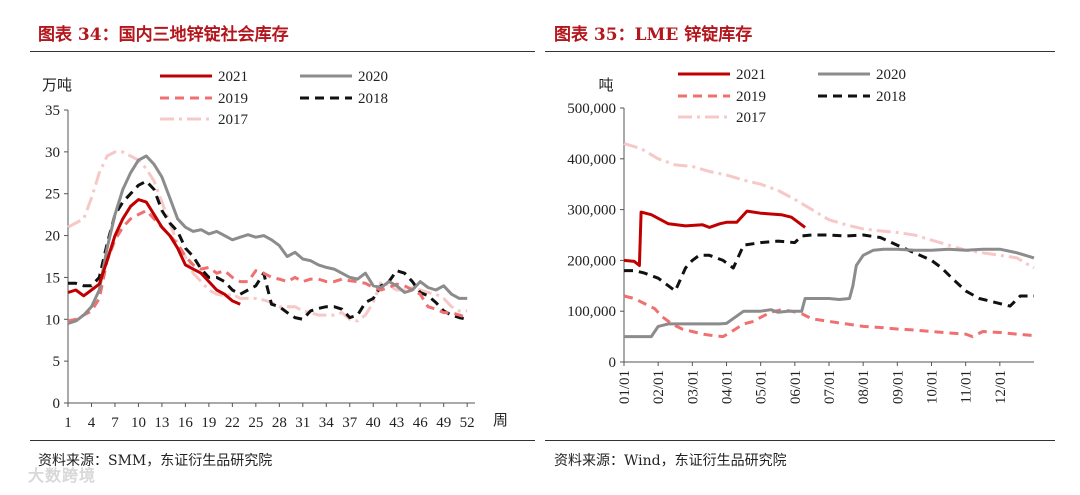 The width and height of the screenshot is (1080, 495). Describe the element at coordinates (443, 423) in the screenshot. I see `x-tick-label: 49` at that location.